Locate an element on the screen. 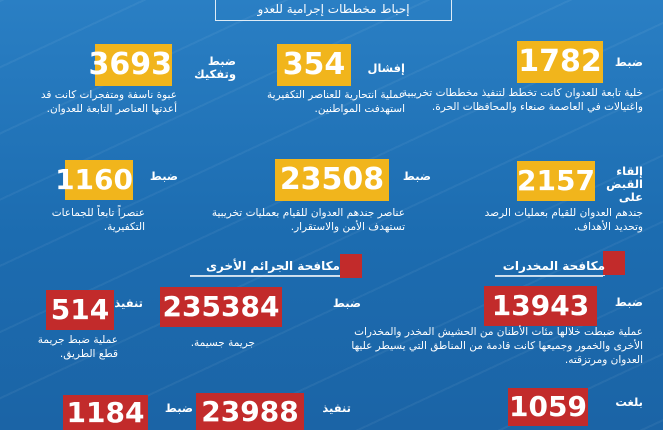 Image resolution: width=663 pixels, height=430 pixels. drugs-tab-marker is located at coordinates (614, 263).